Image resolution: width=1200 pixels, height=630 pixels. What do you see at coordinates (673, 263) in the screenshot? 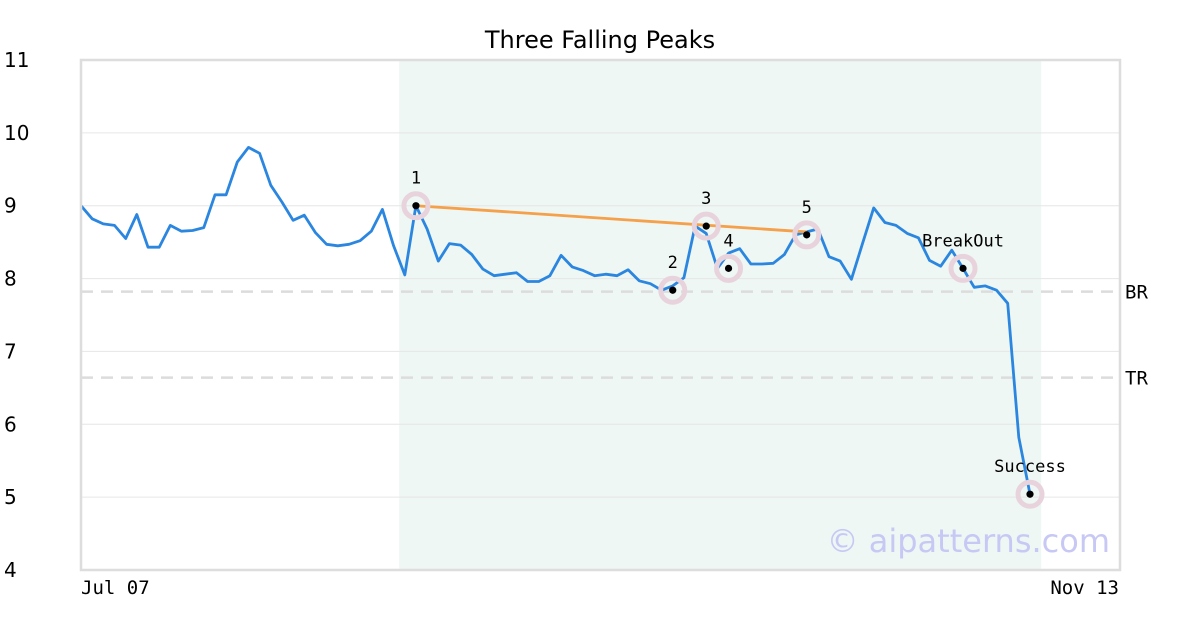
I see `point-label: 2` at bounding box center [673, 263].